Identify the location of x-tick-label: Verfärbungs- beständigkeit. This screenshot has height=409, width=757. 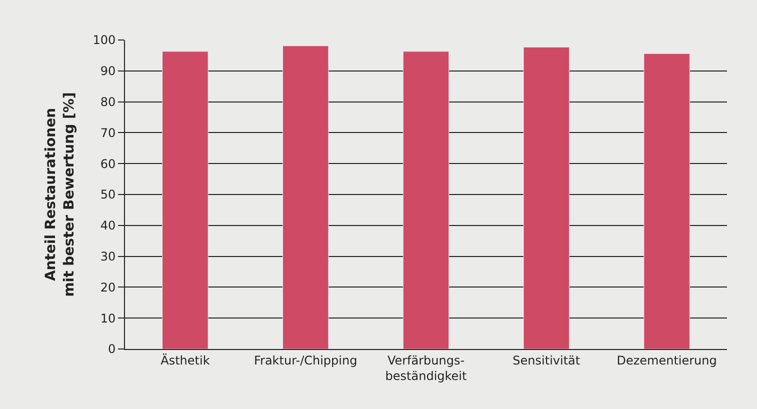
(426, 368).